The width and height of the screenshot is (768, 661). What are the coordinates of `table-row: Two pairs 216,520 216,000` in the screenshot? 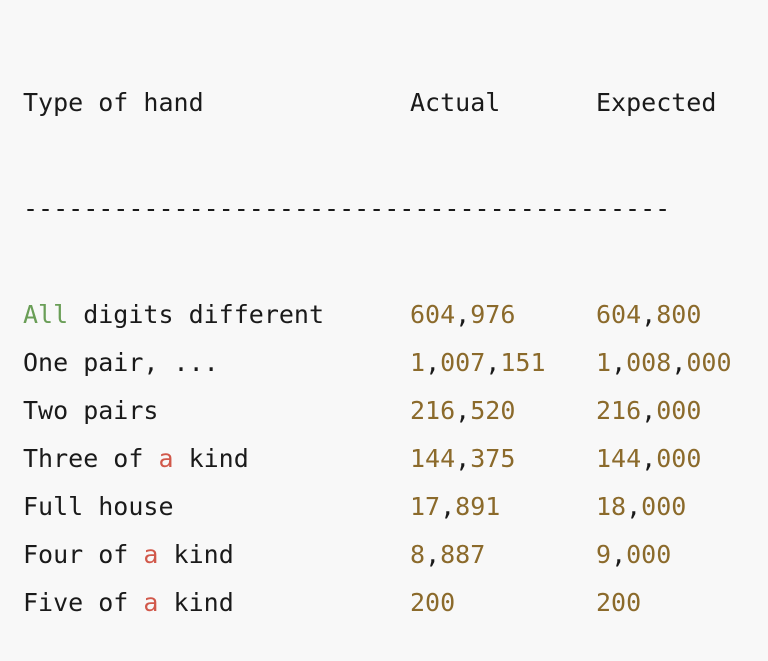 It's located at (377, 416).